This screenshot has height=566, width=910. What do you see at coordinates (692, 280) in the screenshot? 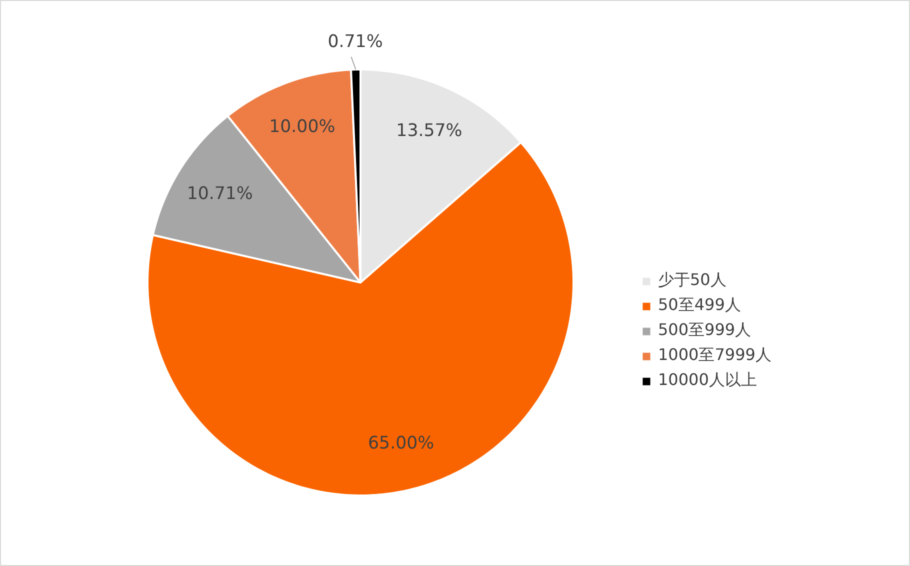
I see `legend-label: 少于50人` at bounding box center [692, 280].